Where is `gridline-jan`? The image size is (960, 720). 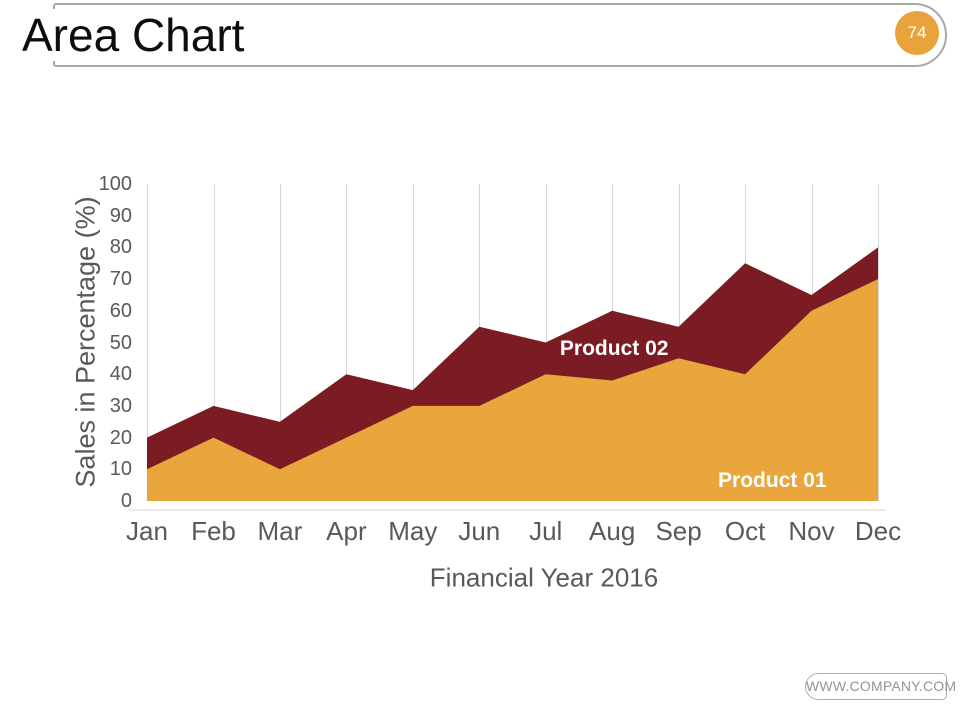
gridline-jan is located at coordinates (147, 342).